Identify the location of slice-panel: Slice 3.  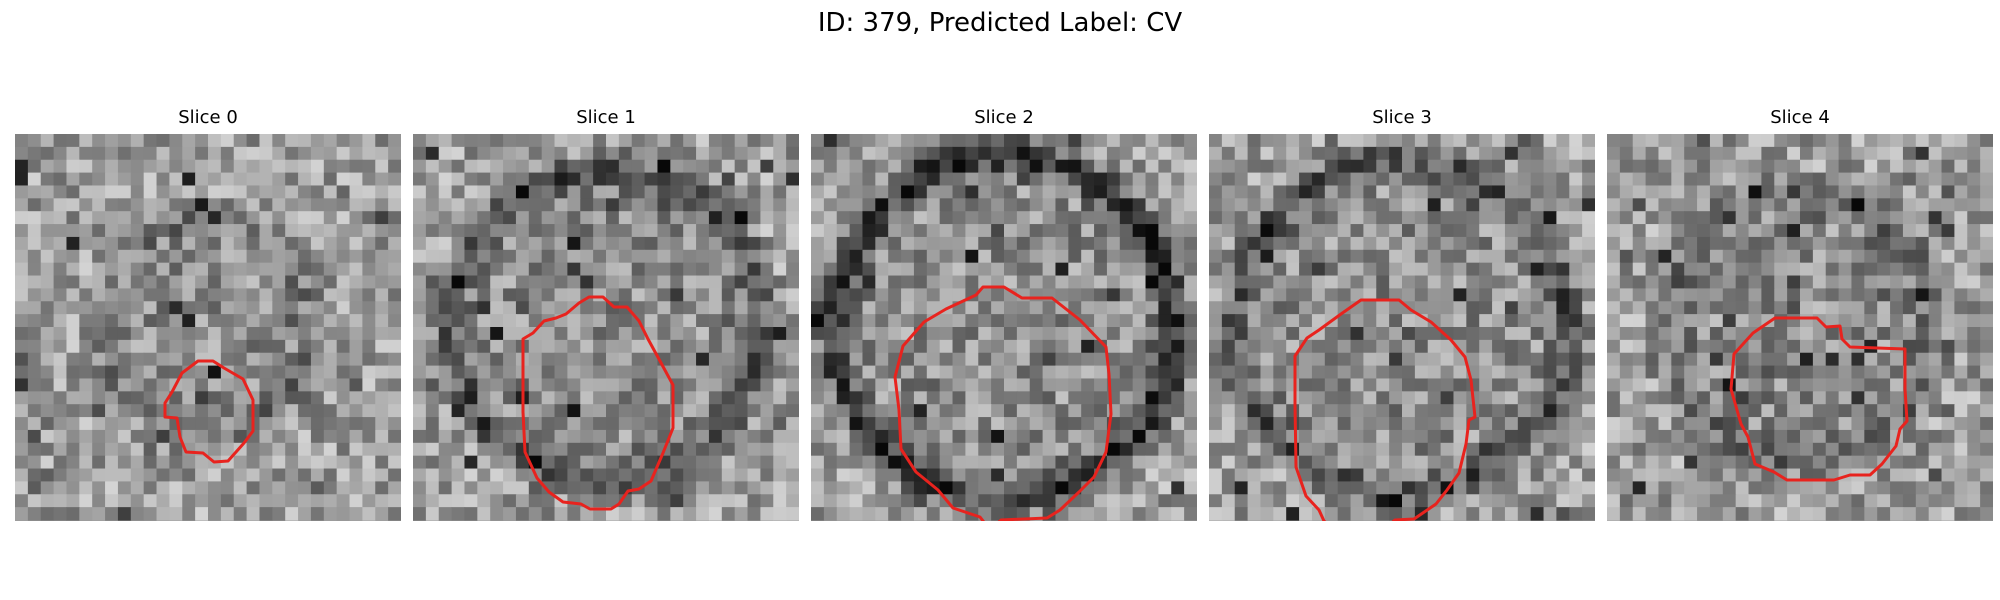
(1402, 316).